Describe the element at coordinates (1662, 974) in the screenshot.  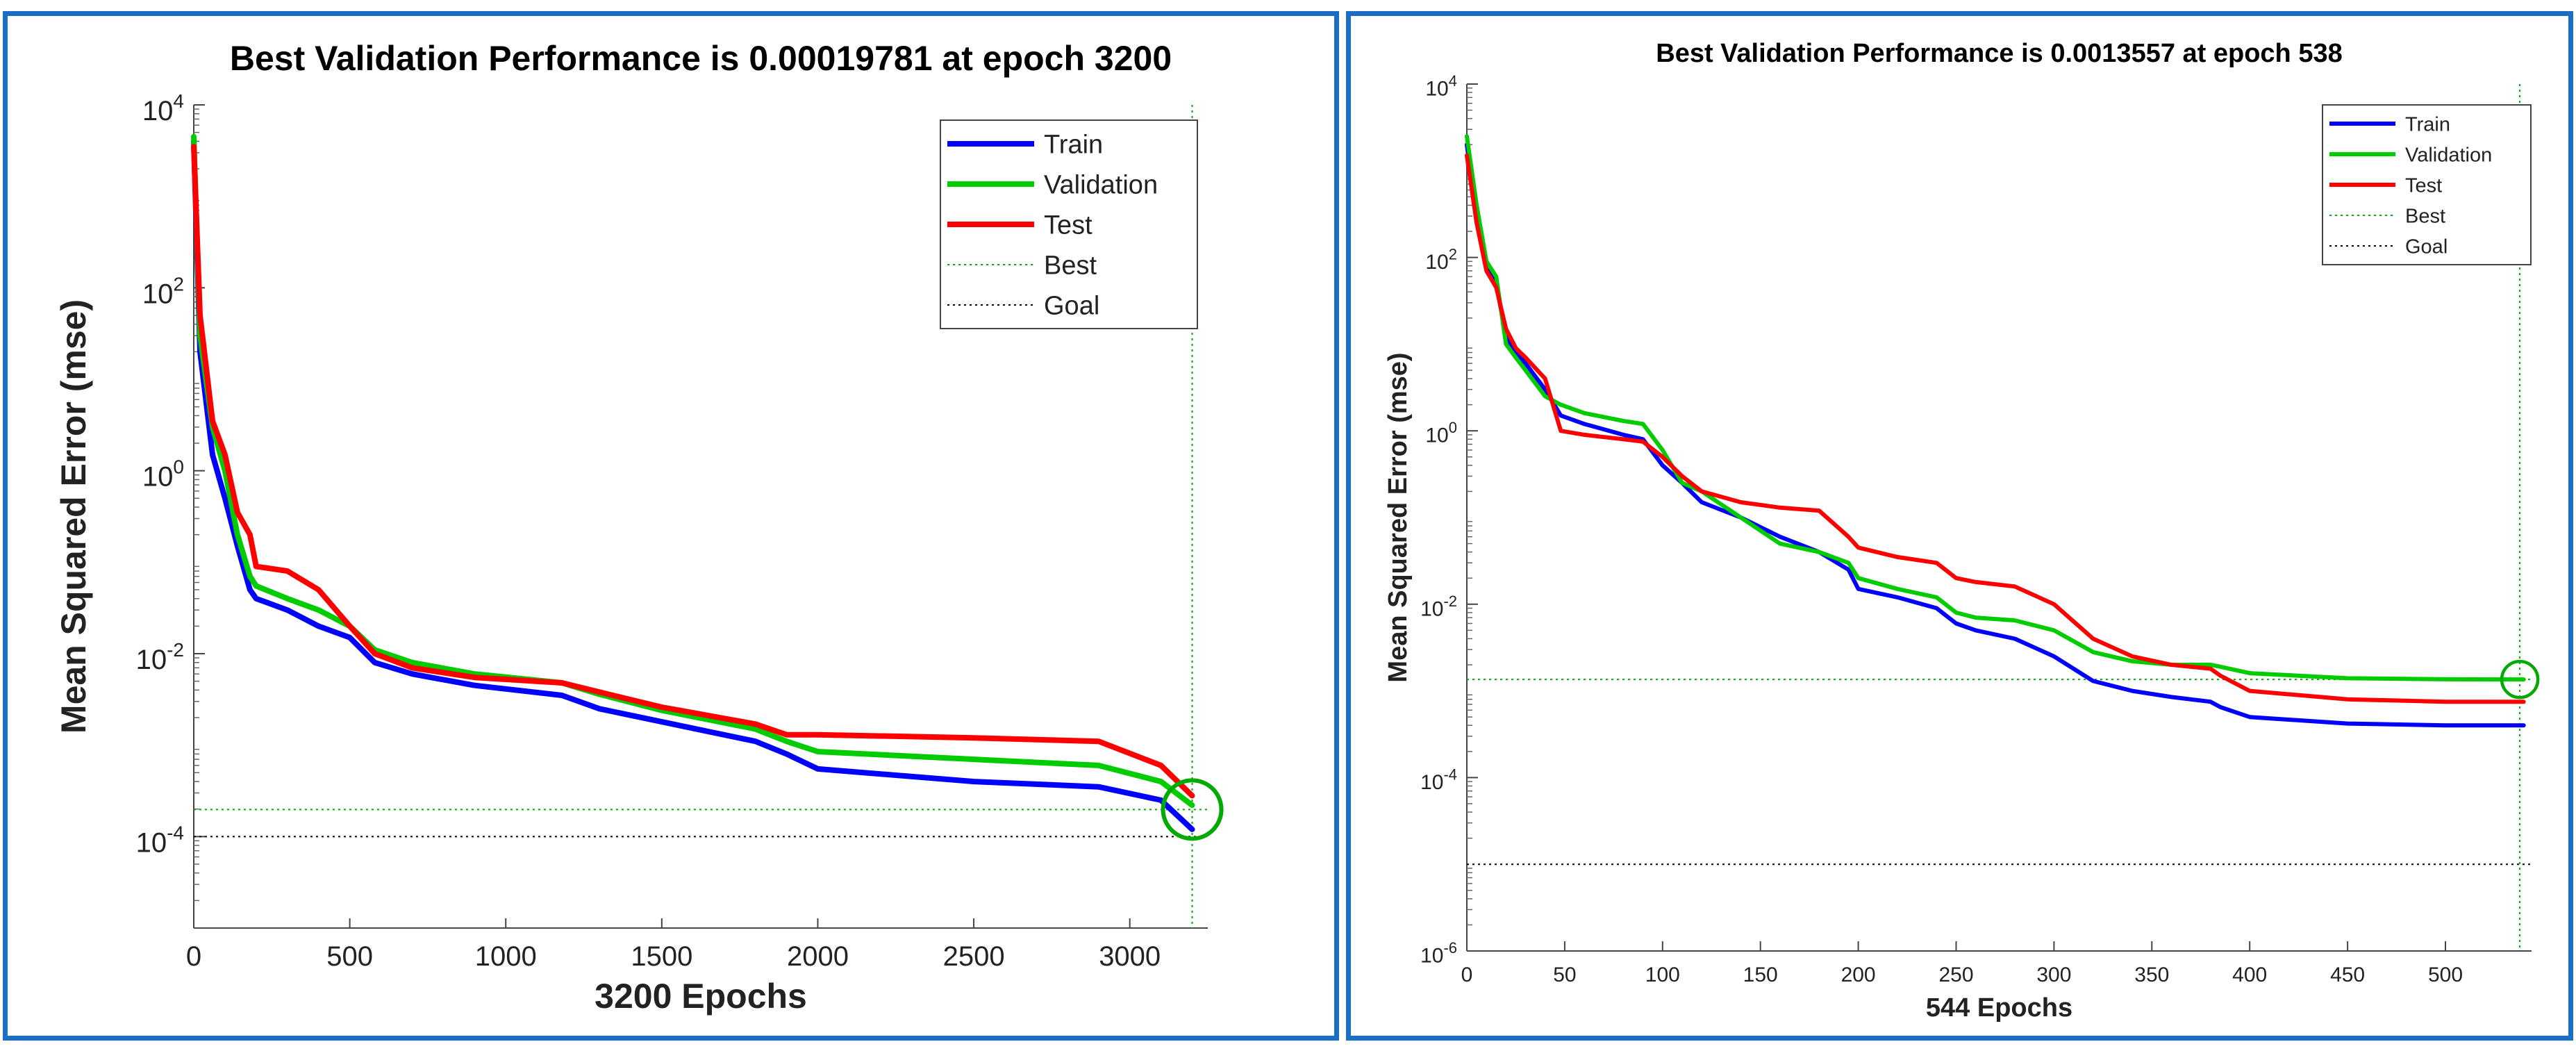
I see `x-tick-label: 100` at that location.